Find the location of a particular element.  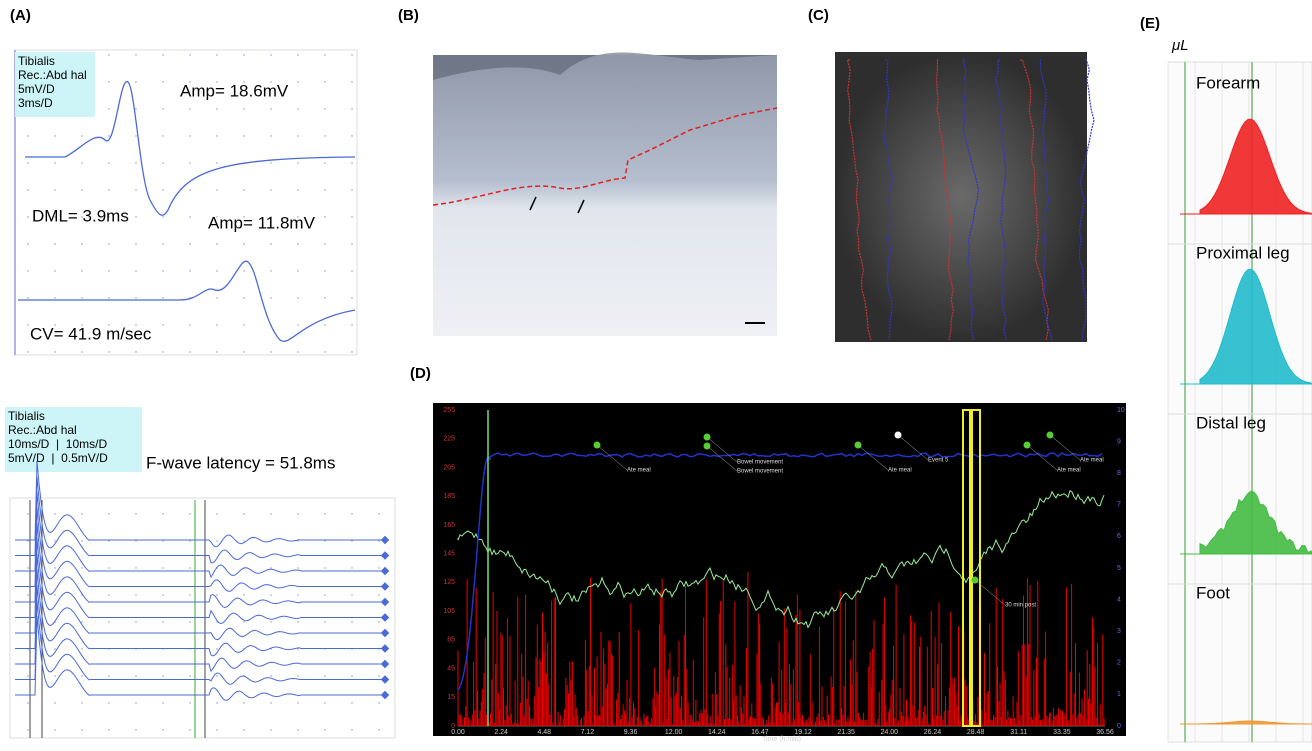

y-tick-label: 0 is located at coordinates (453, 726).